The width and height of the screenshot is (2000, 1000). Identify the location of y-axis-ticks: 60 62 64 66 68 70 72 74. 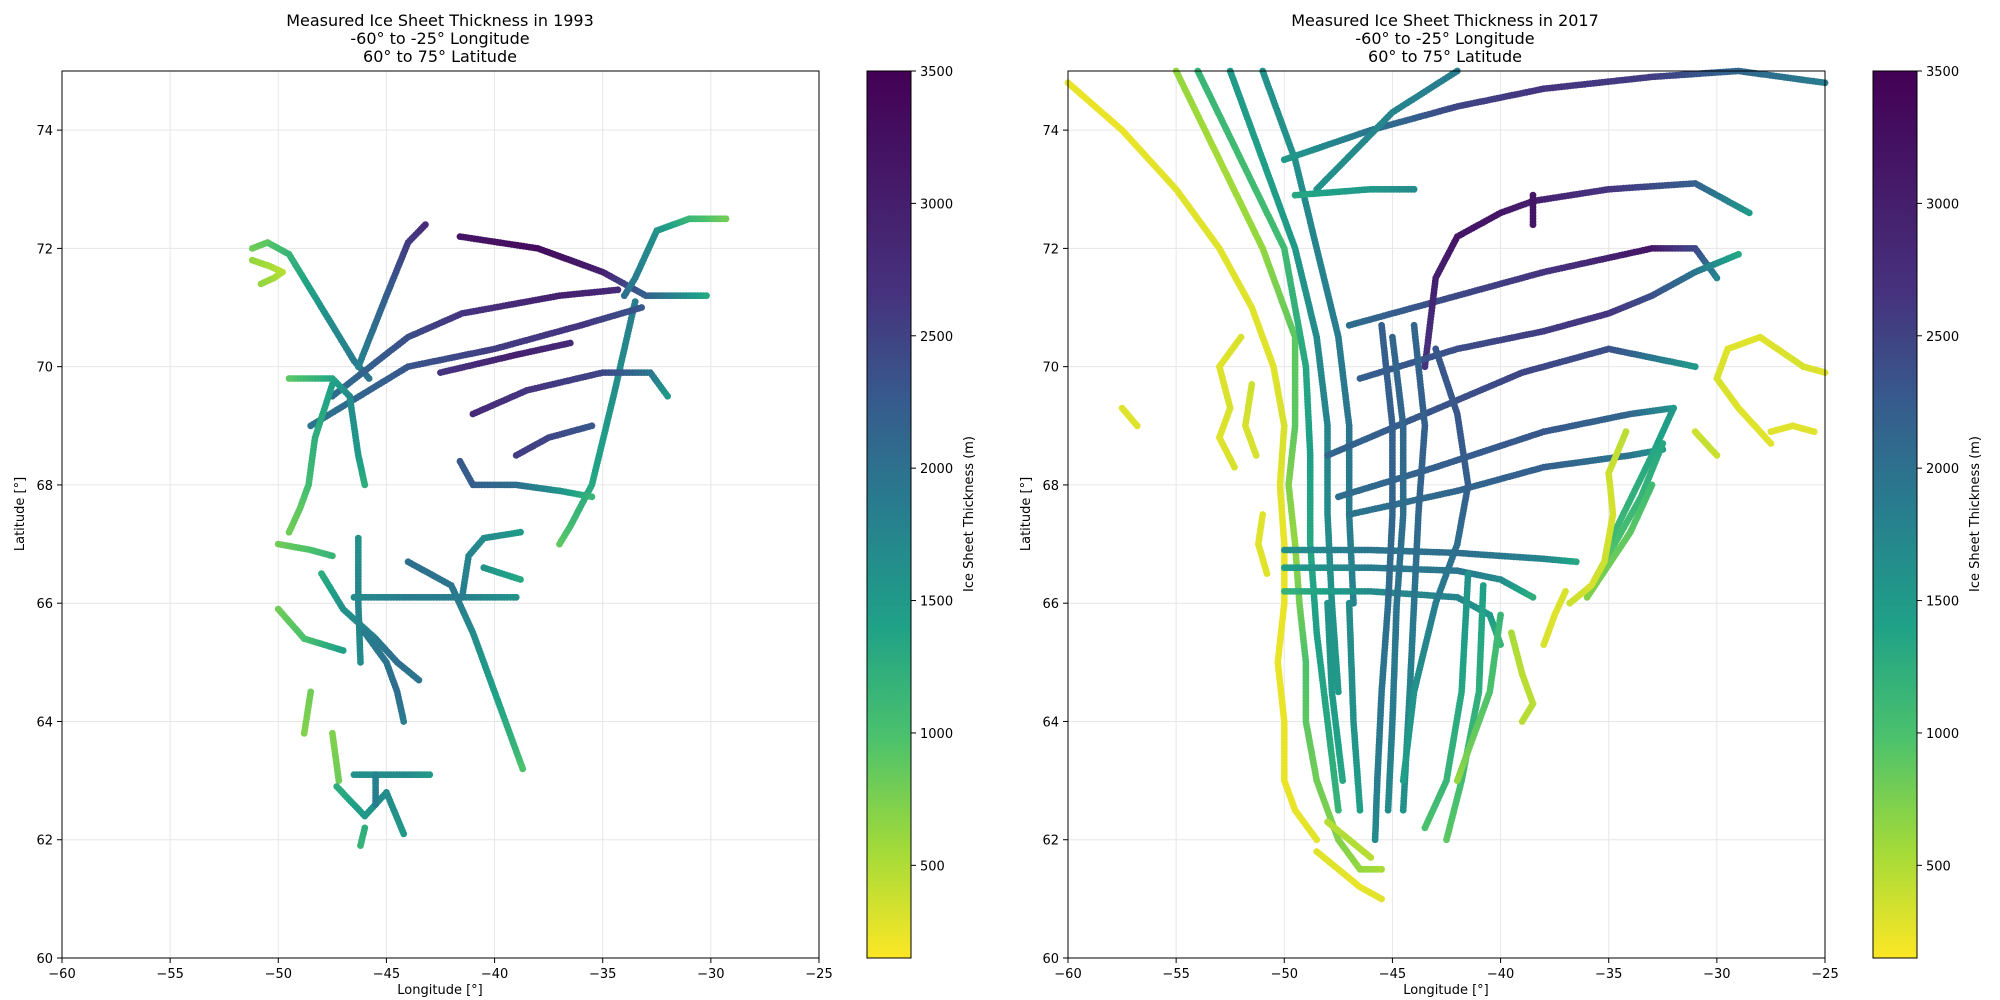
(49, 545).